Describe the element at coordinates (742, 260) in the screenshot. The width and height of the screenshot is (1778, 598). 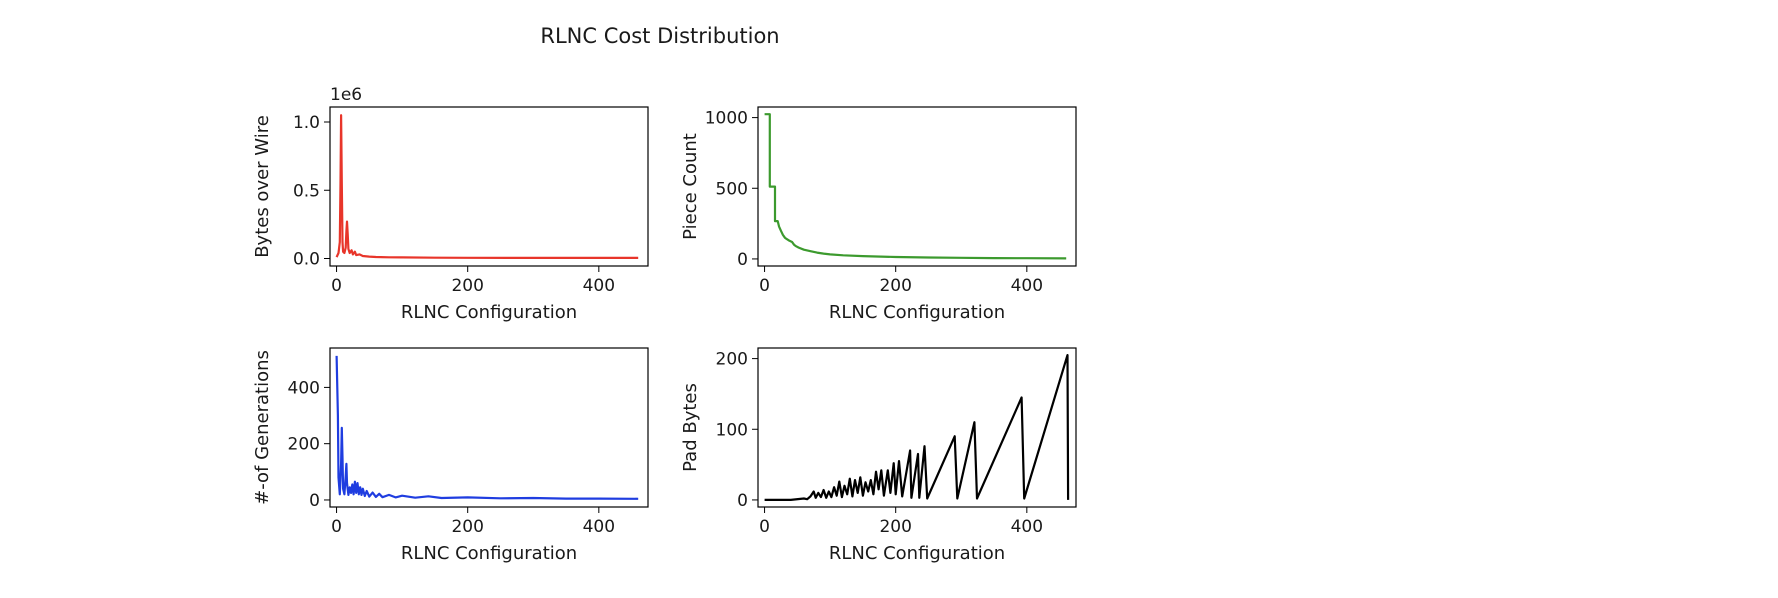
I see `pieces-y-tick-label: 0` at that location.